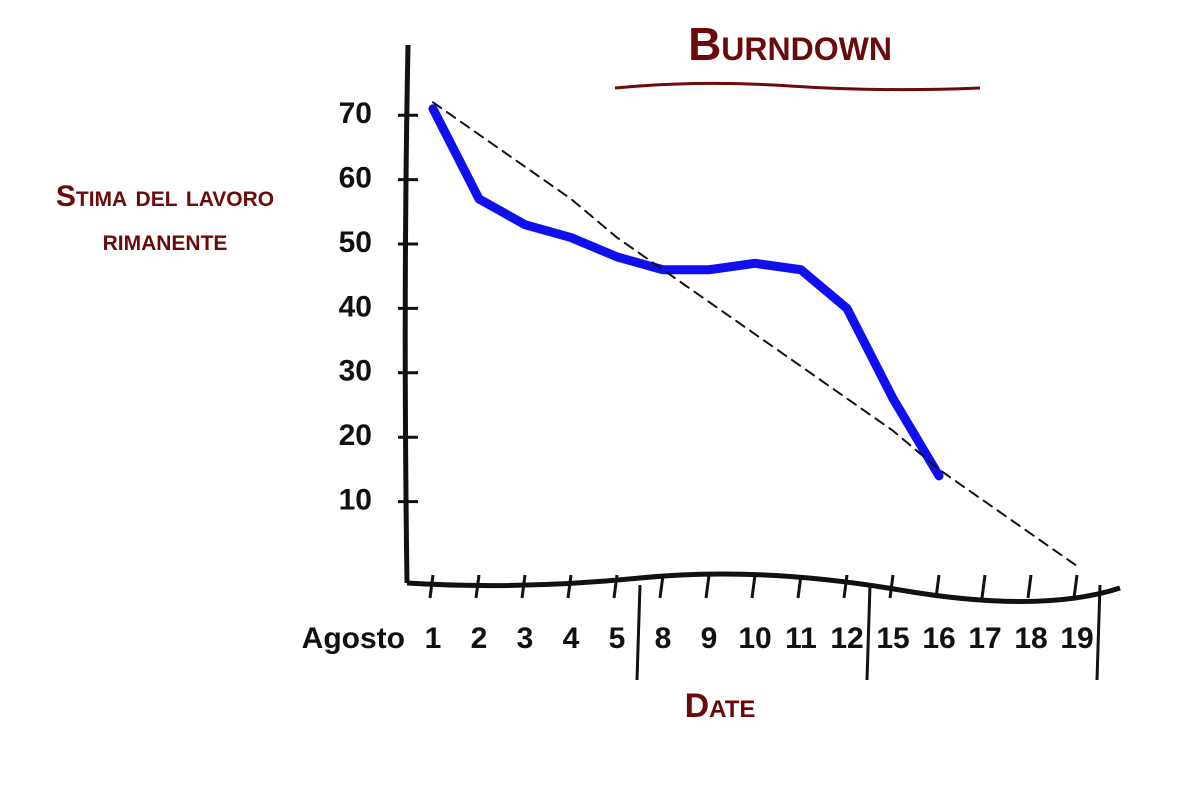 The image size is (1199, 801). Describe the element at coordinates (754, 638) in the screenshot. I see `x-tick-label: 10` at that location.